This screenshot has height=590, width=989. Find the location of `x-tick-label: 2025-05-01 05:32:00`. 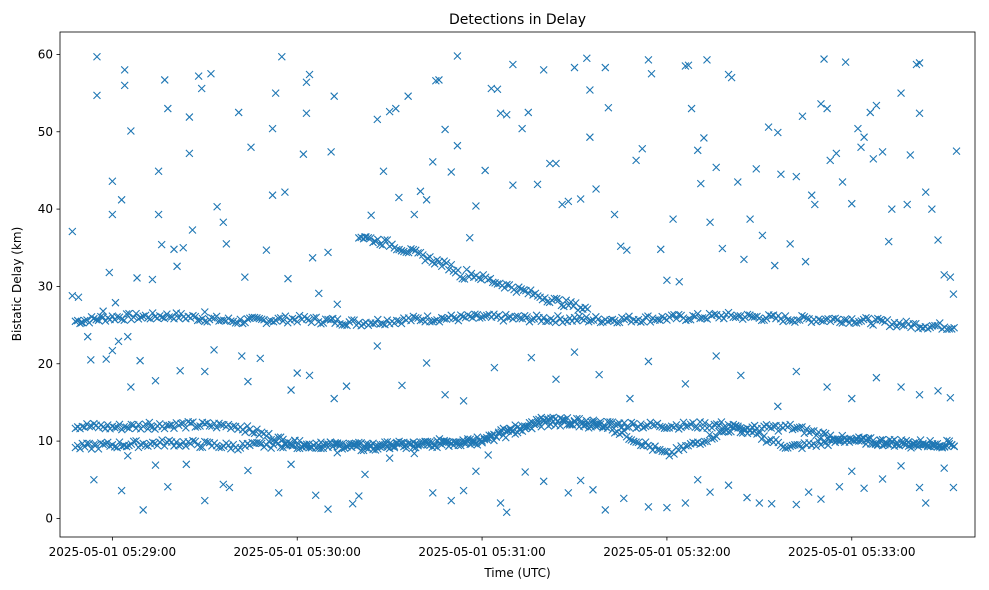

x-tick-label: 2025-05-01 05:32:00 is located at coordinates (666, 552).